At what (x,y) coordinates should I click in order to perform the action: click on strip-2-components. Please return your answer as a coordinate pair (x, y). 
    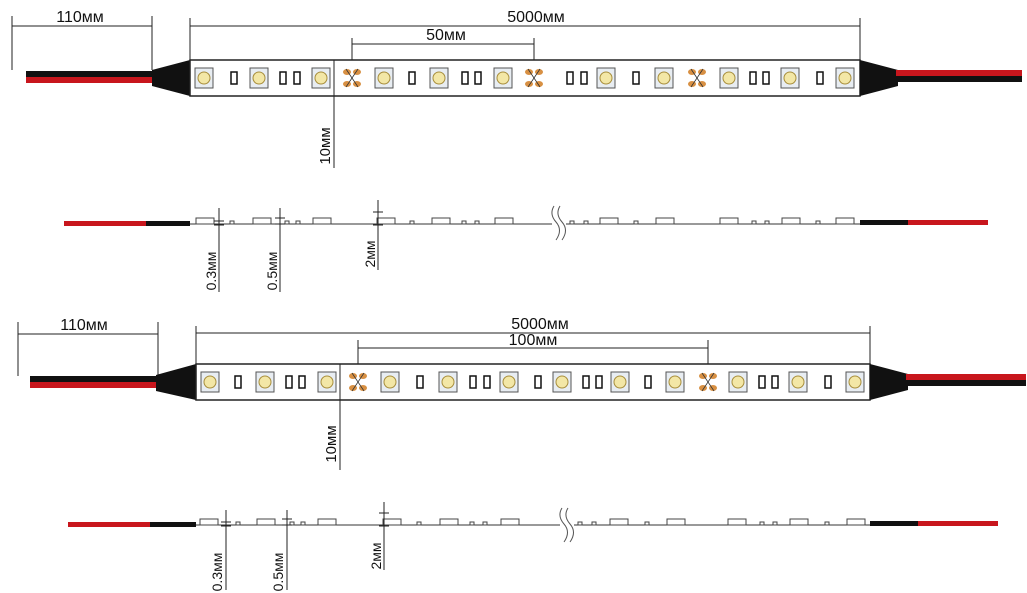
    Looking at the image, I should click on (532, 382).